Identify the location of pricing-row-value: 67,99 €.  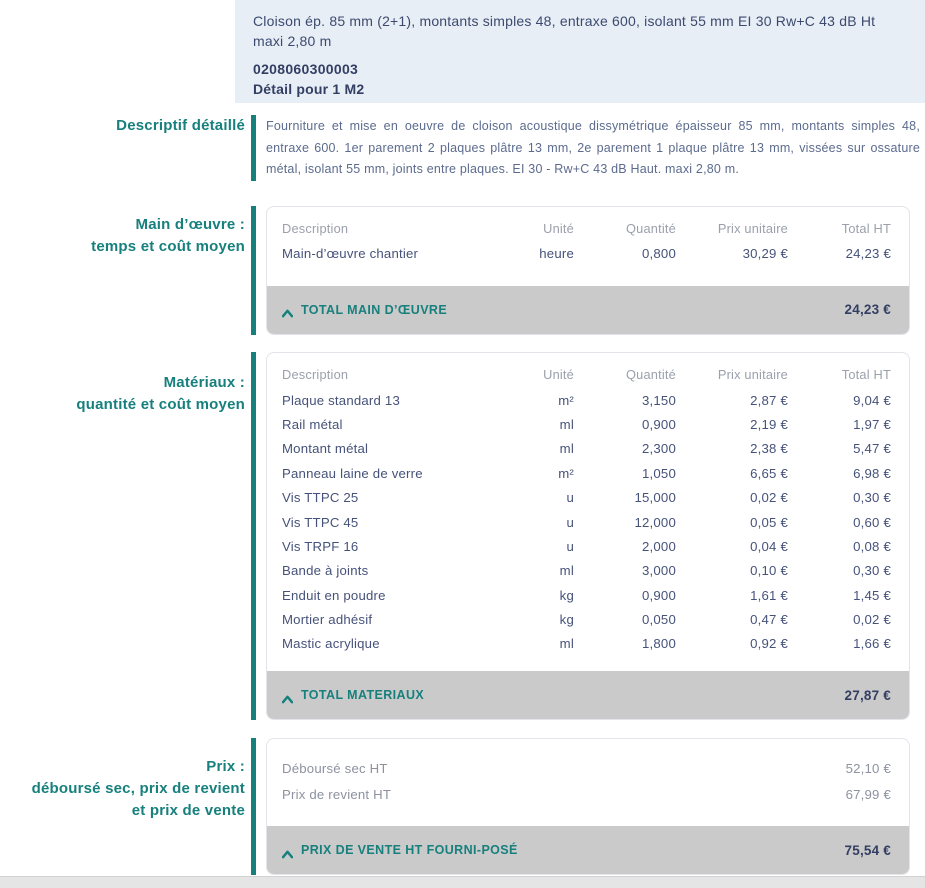
(868, 794).